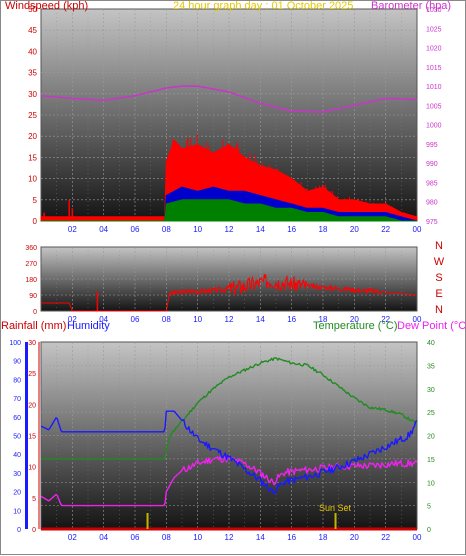 This screenshot has width=466, height=556. Describe the element at coordinates (432, 203) in the screenshot. I see `barometer-y-tick-label: 980` at that location.